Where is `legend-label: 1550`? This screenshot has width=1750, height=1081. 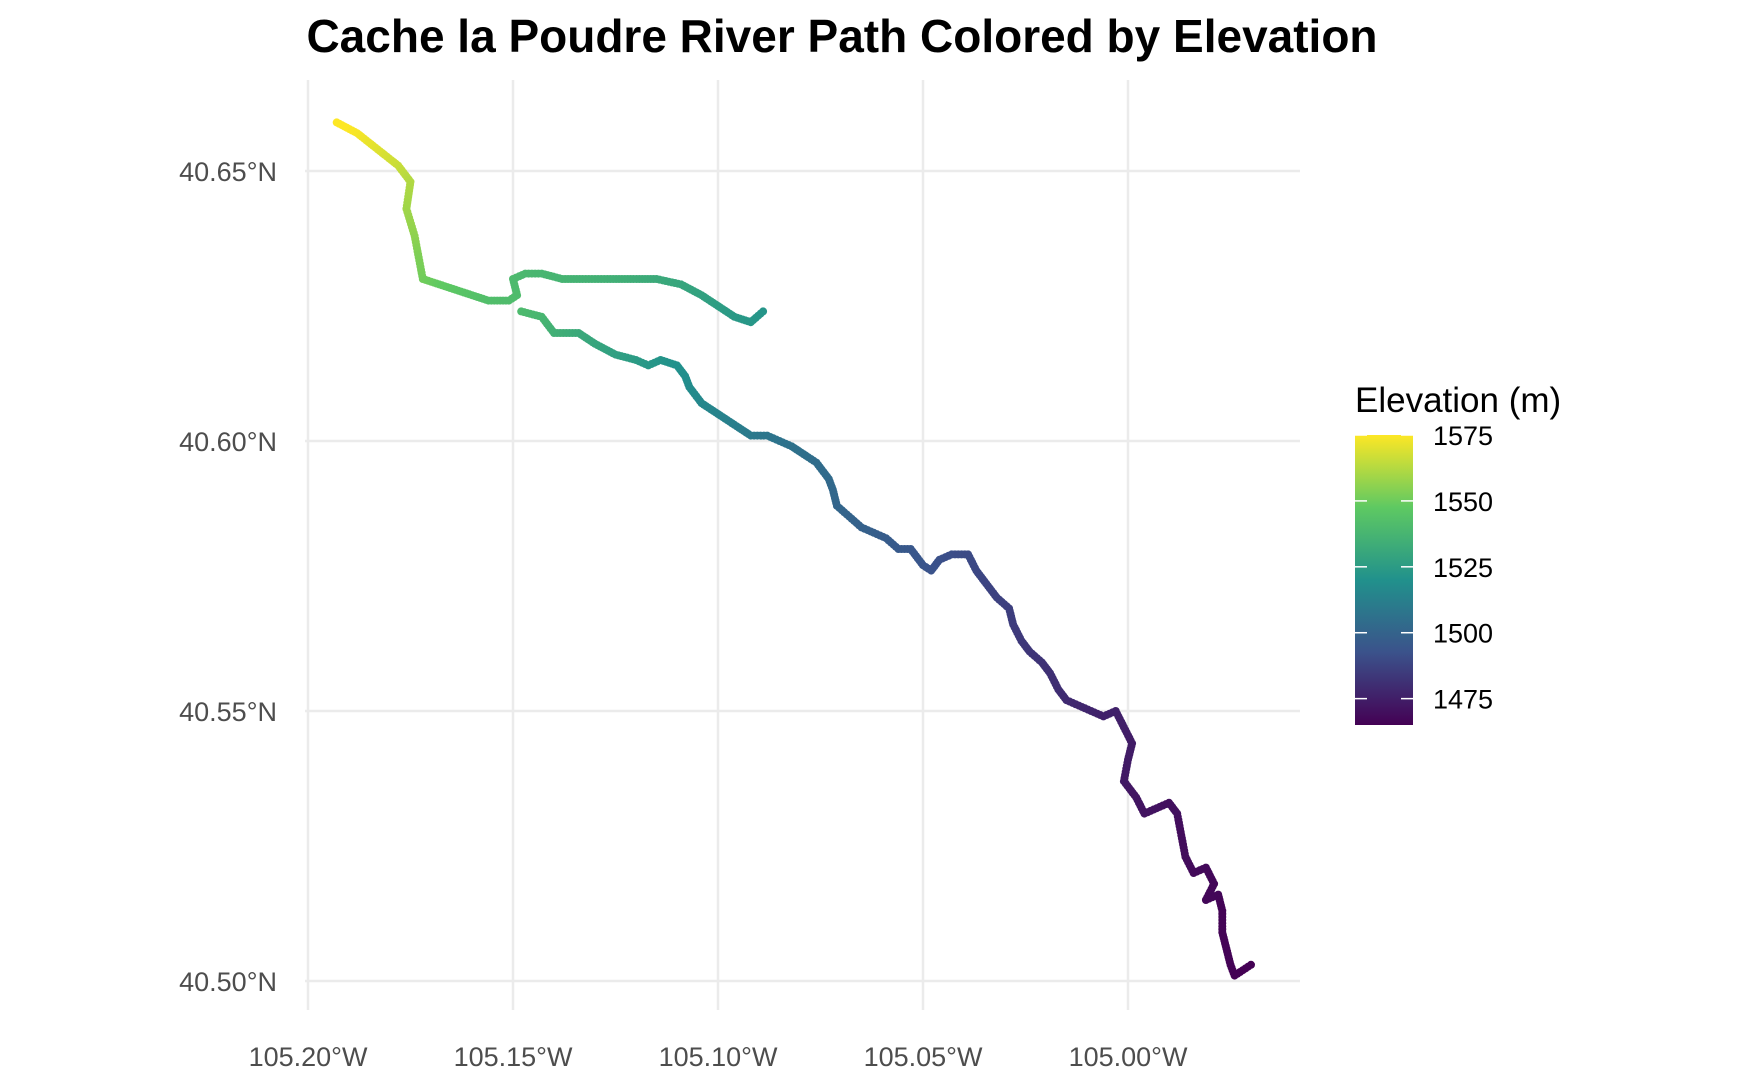
legend-label: 1550 is located at coordinates (1463, 502).